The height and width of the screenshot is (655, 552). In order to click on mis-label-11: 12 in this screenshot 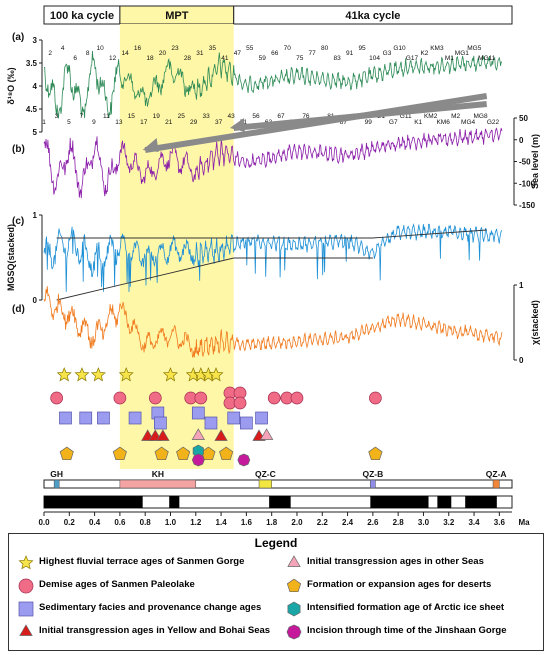, I will do `click(113, 58)`.